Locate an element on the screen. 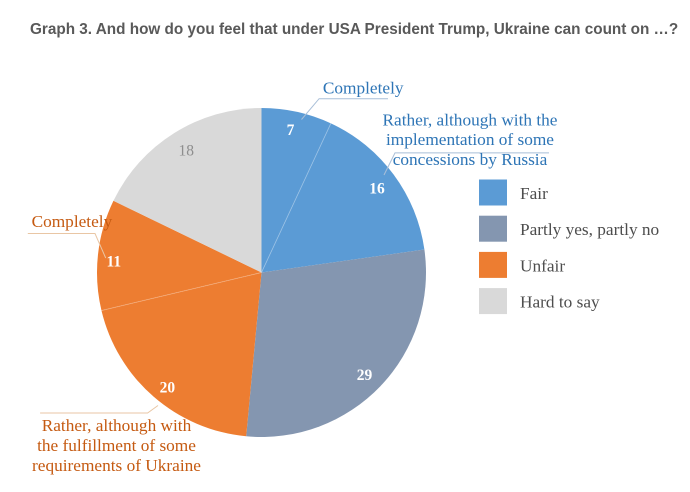 Image resolution: width=690 pixels, height=492 pixels. svg-text: implementation of some is located at coordinates (470, 139).